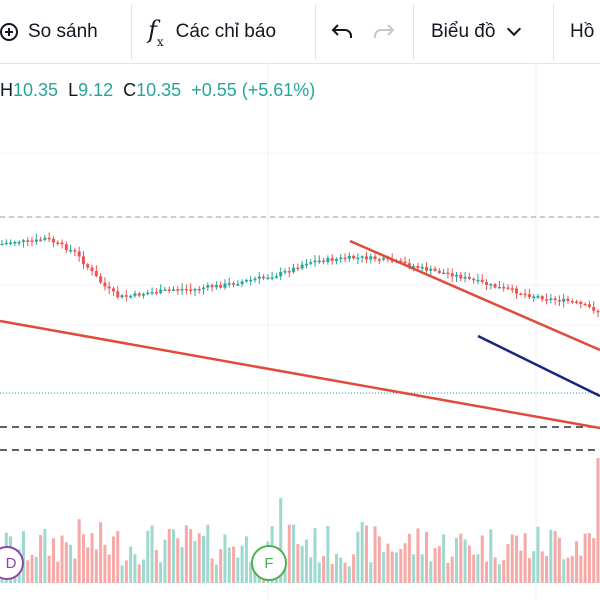 The width and height of the screenshot is (600, 600). I want to click on trendline-resistance, so click(474, 295).